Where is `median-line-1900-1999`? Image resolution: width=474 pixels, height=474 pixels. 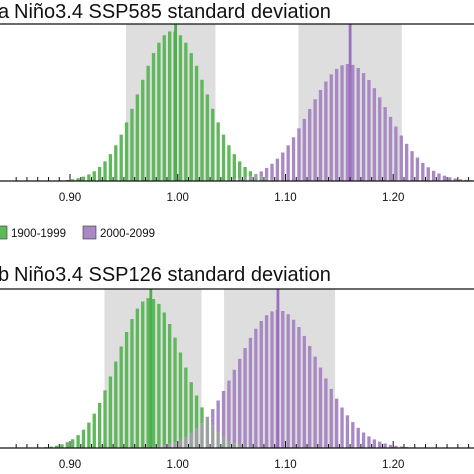 median-line-1900-1999 is located at coordinates (175, 102).